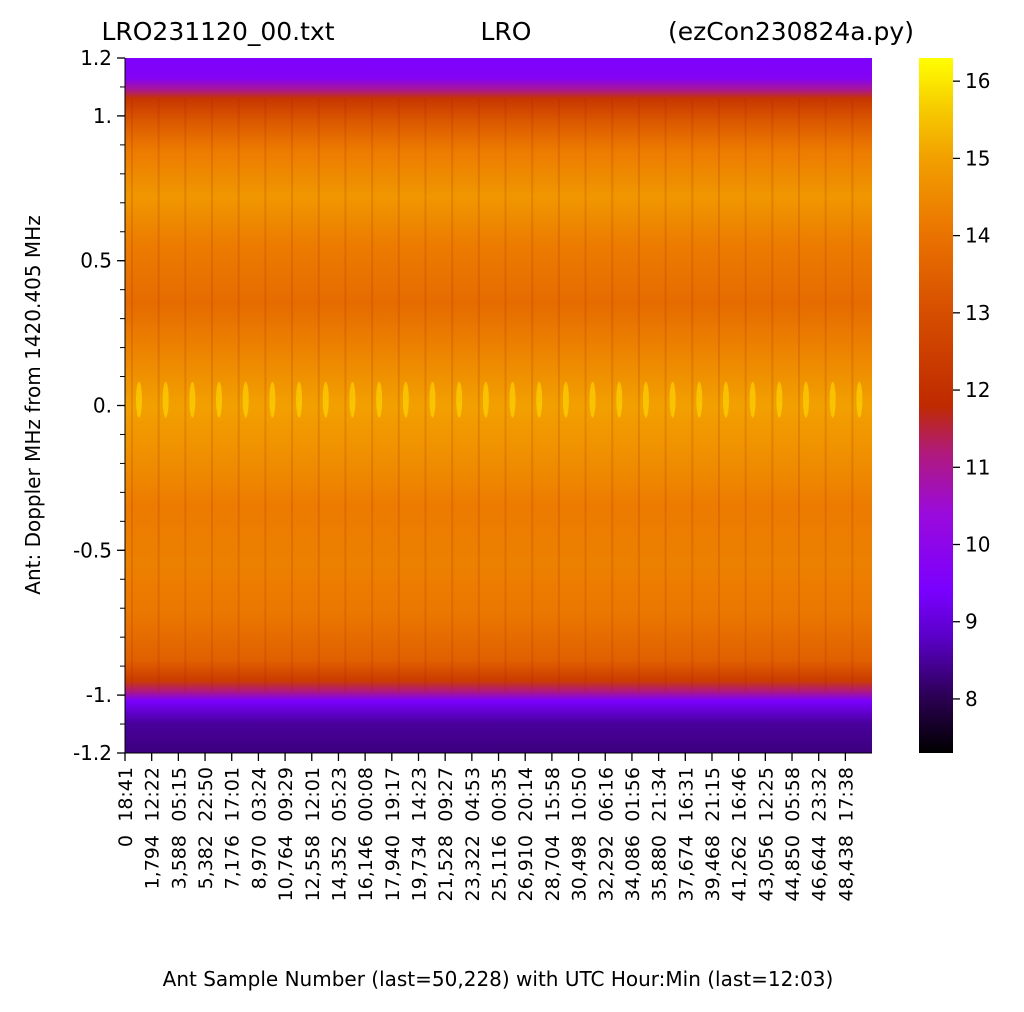 This screenshot has width=1024, height=1012. Describe the element at coordinates (206, 794) in the screenshot. I see `x-tick-time-label: 22:50` at that location.